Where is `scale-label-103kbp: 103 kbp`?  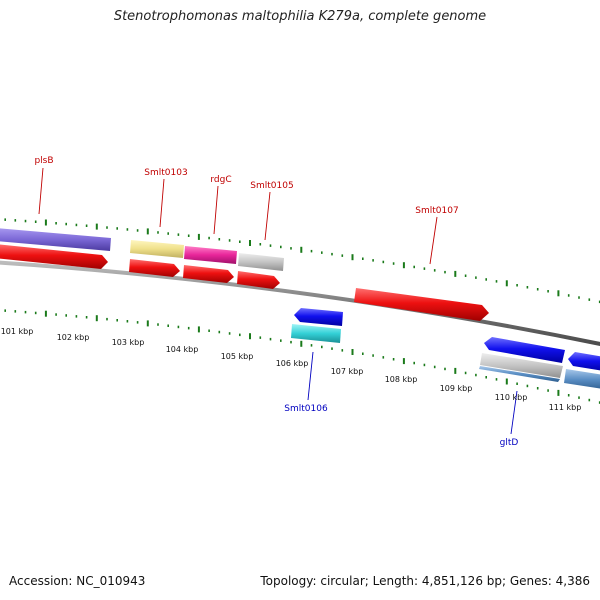
scale-label-103kbp: 103 kbp is located at coordinates (128, 342).